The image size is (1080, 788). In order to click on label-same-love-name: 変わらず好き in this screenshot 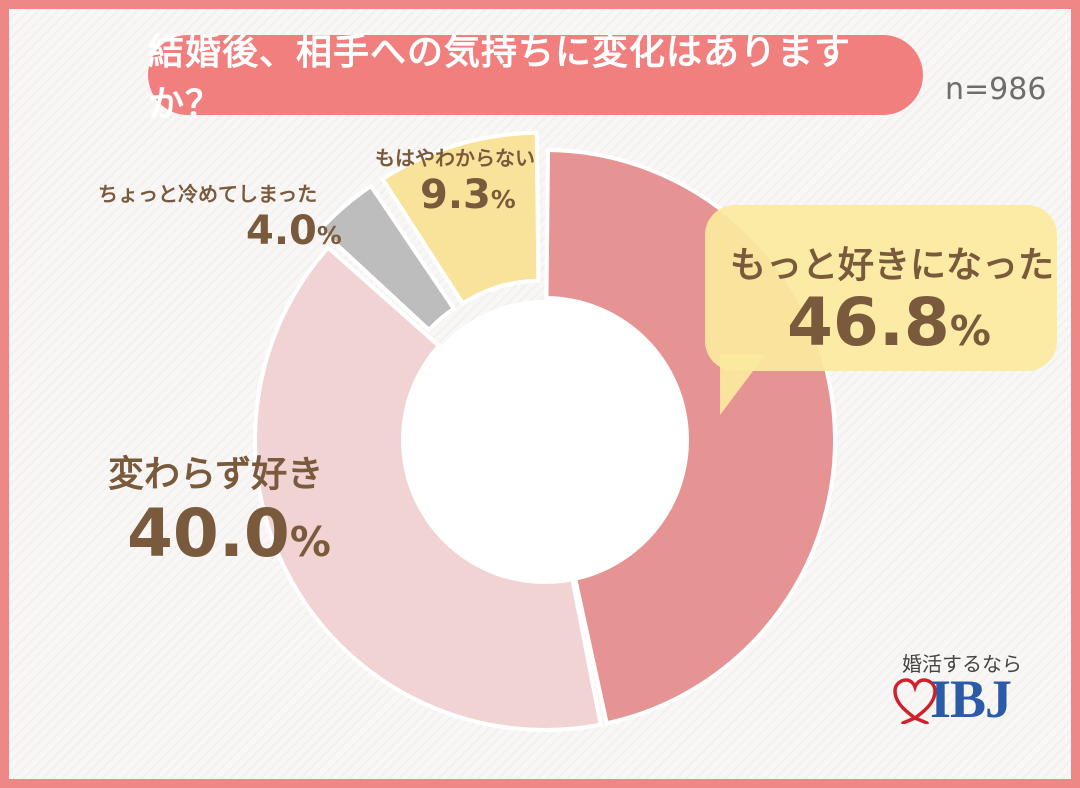, I will do `click(216, 474)`.